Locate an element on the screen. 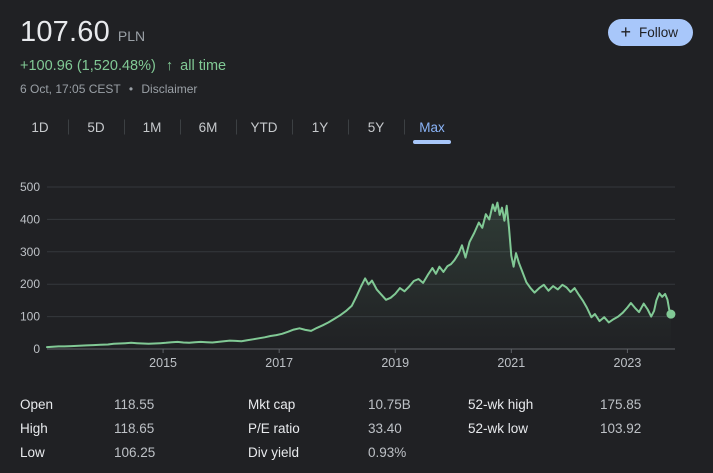 This screenshot has width=713, height=473. stat-label: Low is located at coordinates (32, 452).